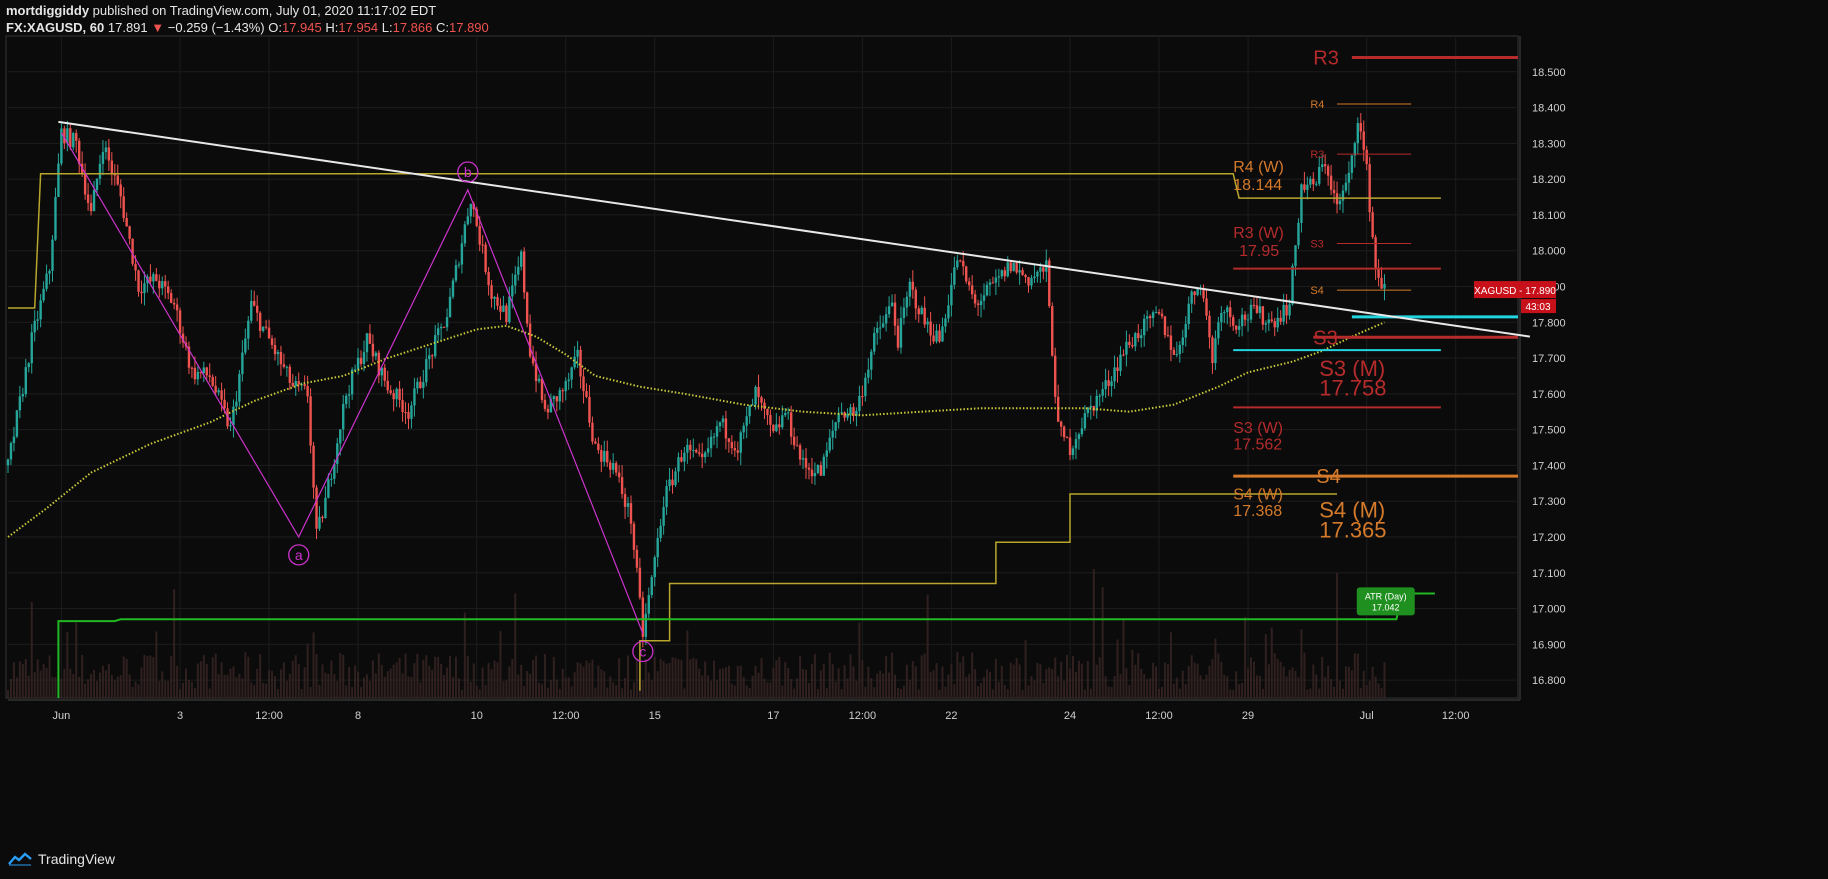  I want to click on tradingview-footer: TradingView, so click(61, 859).